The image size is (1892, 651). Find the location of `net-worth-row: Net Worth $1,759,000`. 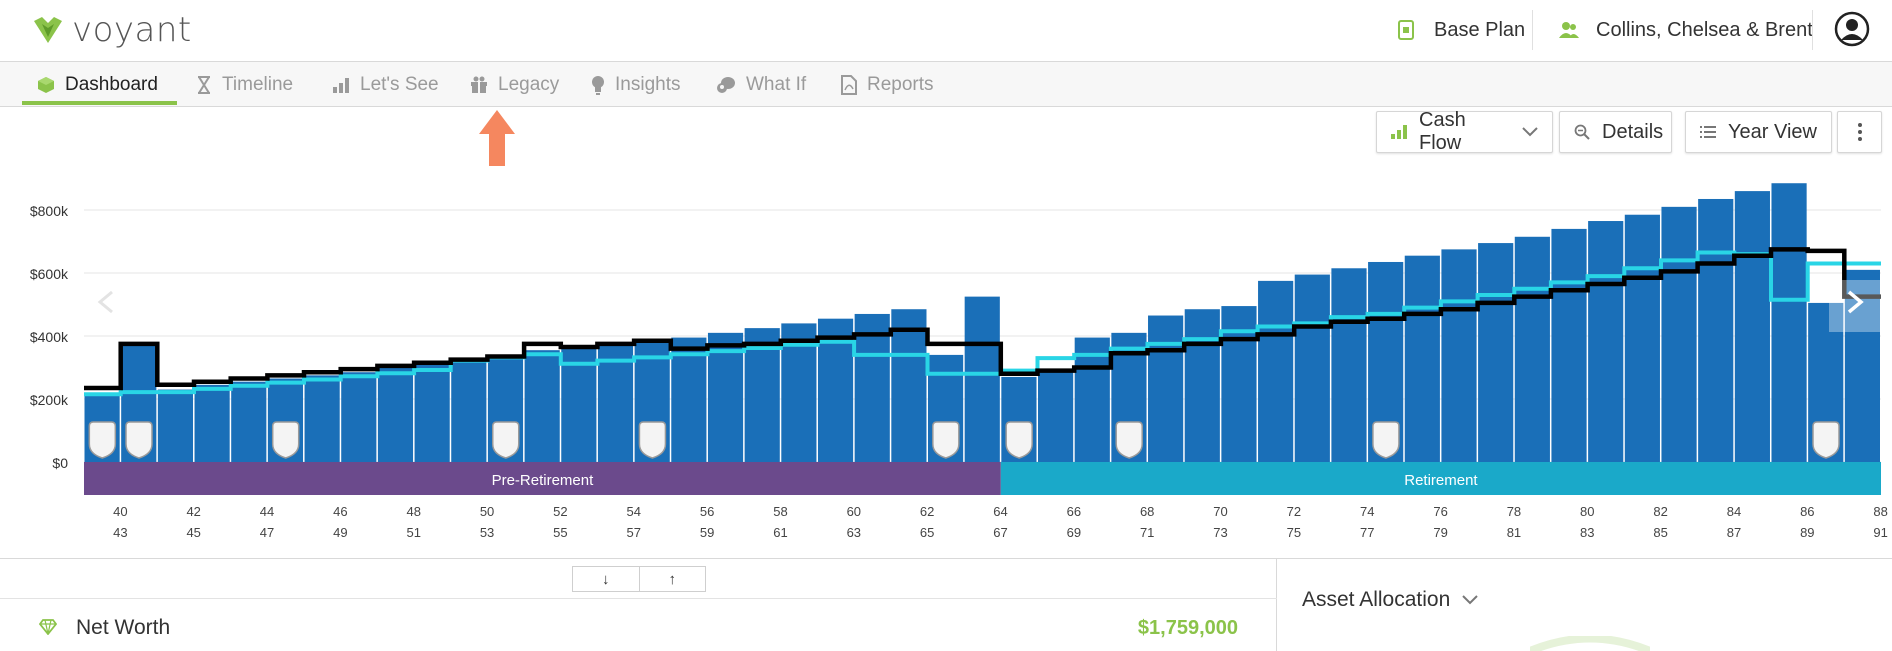

net-worth-row: Net Worth $1,759,000 is located at coordinates (638, 627).